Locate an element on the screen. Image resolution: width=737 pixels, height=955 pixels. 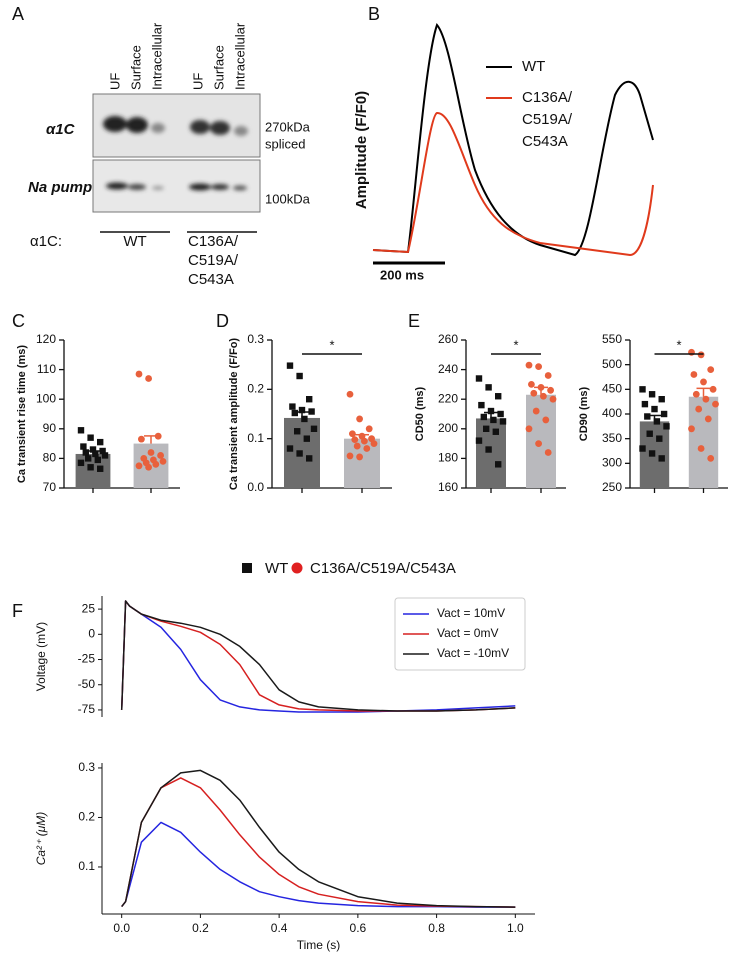
y-tick-label: 250 is located at coordinates (612, 487).